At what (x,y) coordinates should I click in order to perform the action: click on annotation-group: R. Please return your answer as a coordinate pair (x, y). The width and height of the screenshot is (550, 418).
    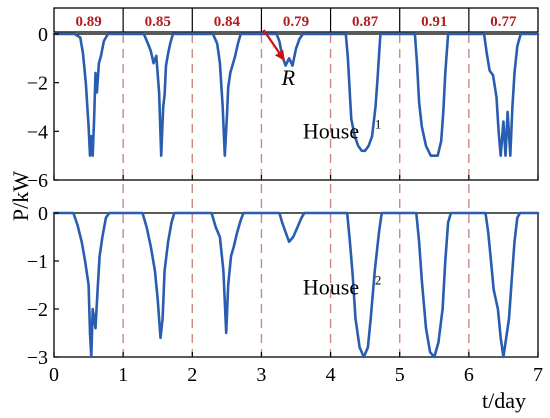
    Looking at the image, I should click on (279, 59).